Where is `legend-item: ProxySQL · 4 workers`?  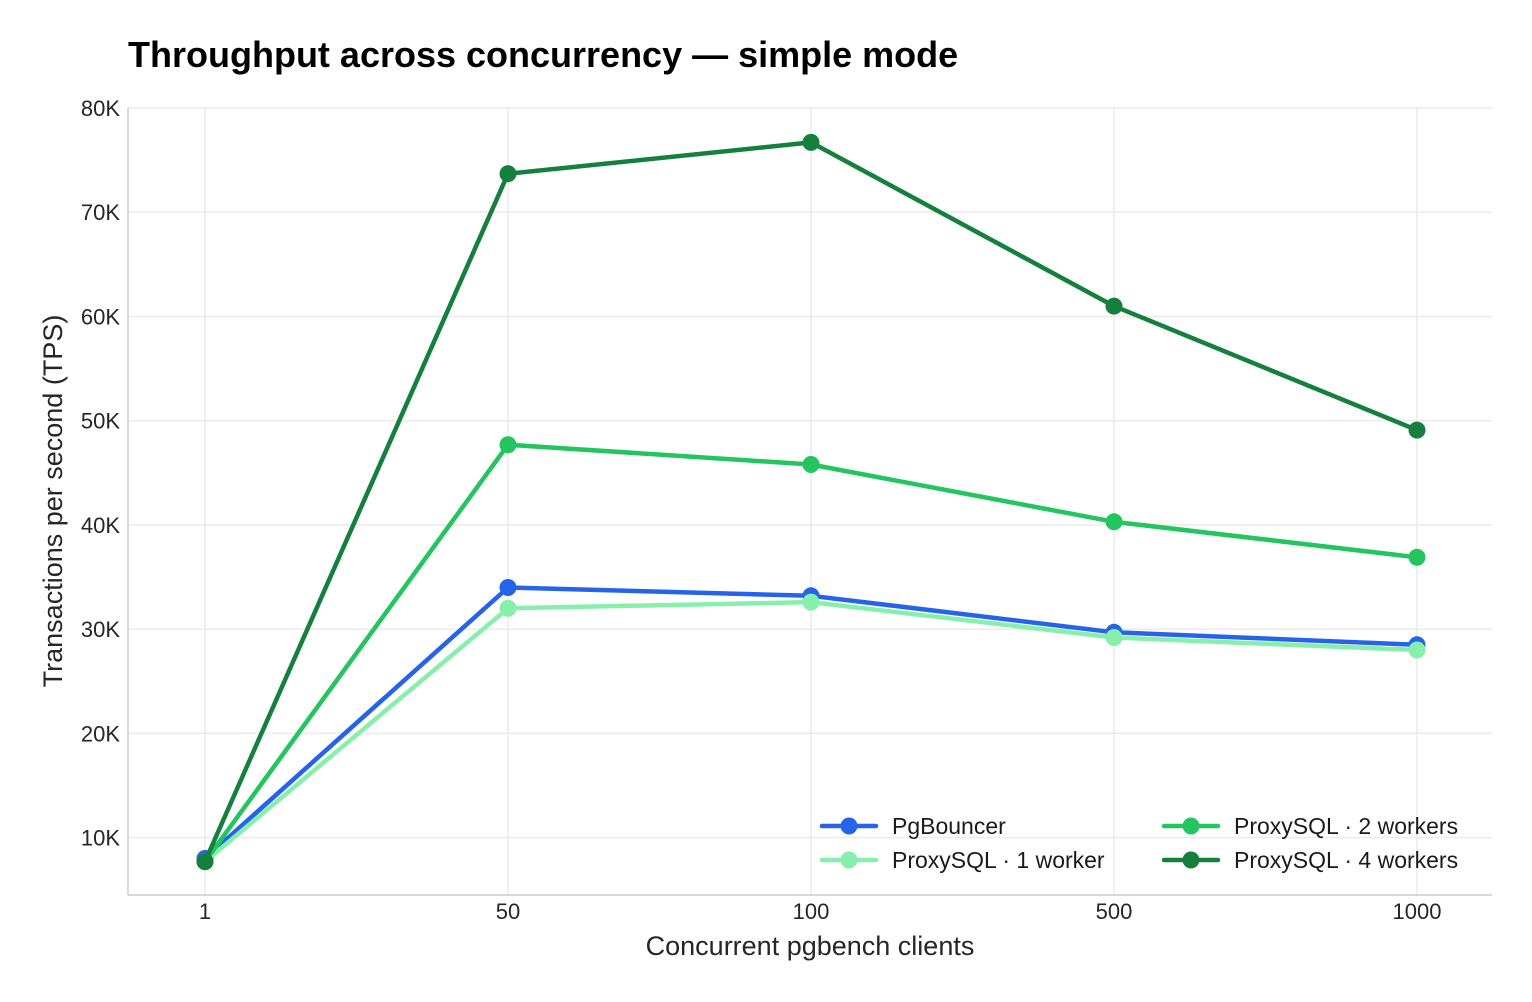
legend-item: ProxySQL · 4 workers is located at coordinates (1309, 860).